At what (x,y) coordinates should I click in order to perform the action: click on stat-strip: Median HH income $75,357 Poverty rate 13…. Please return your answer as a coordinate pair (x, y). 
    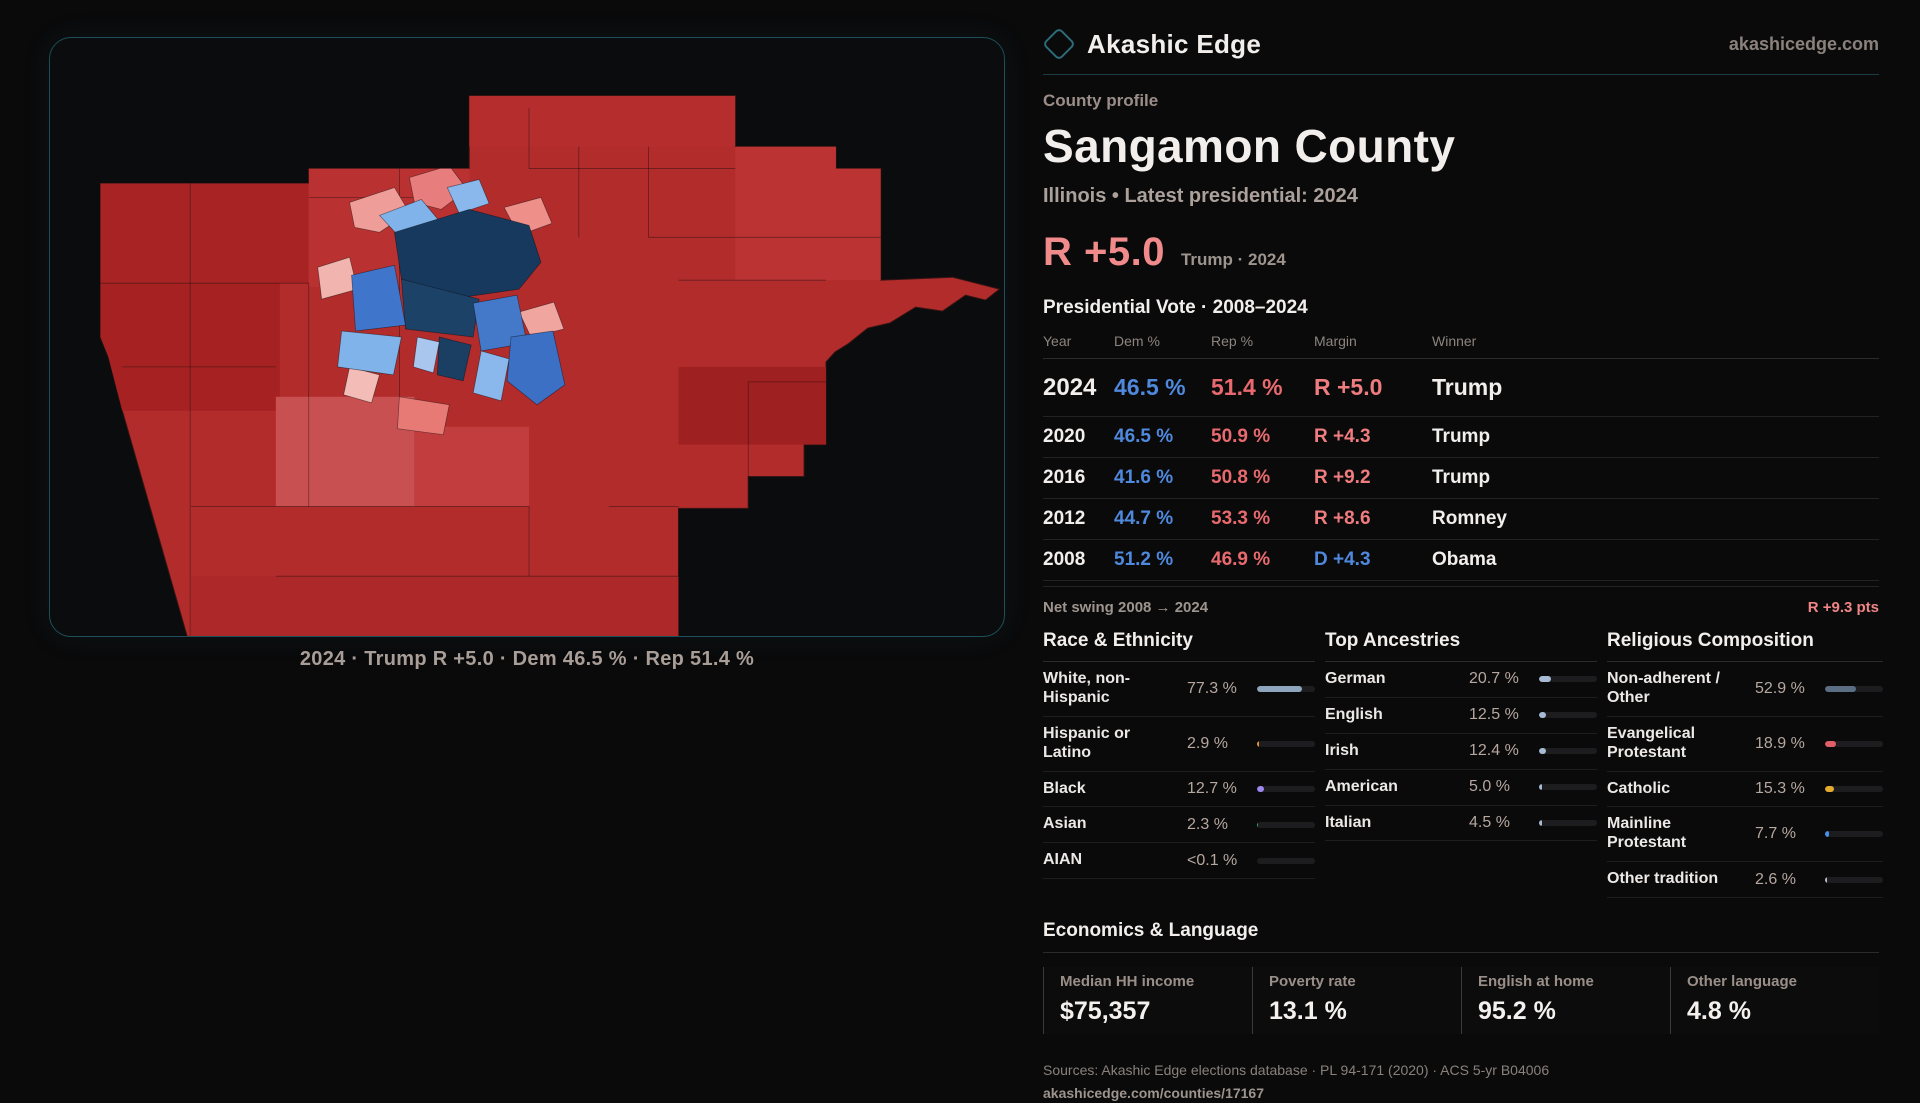
    Looking at the image, I should click on (1461, 1000).